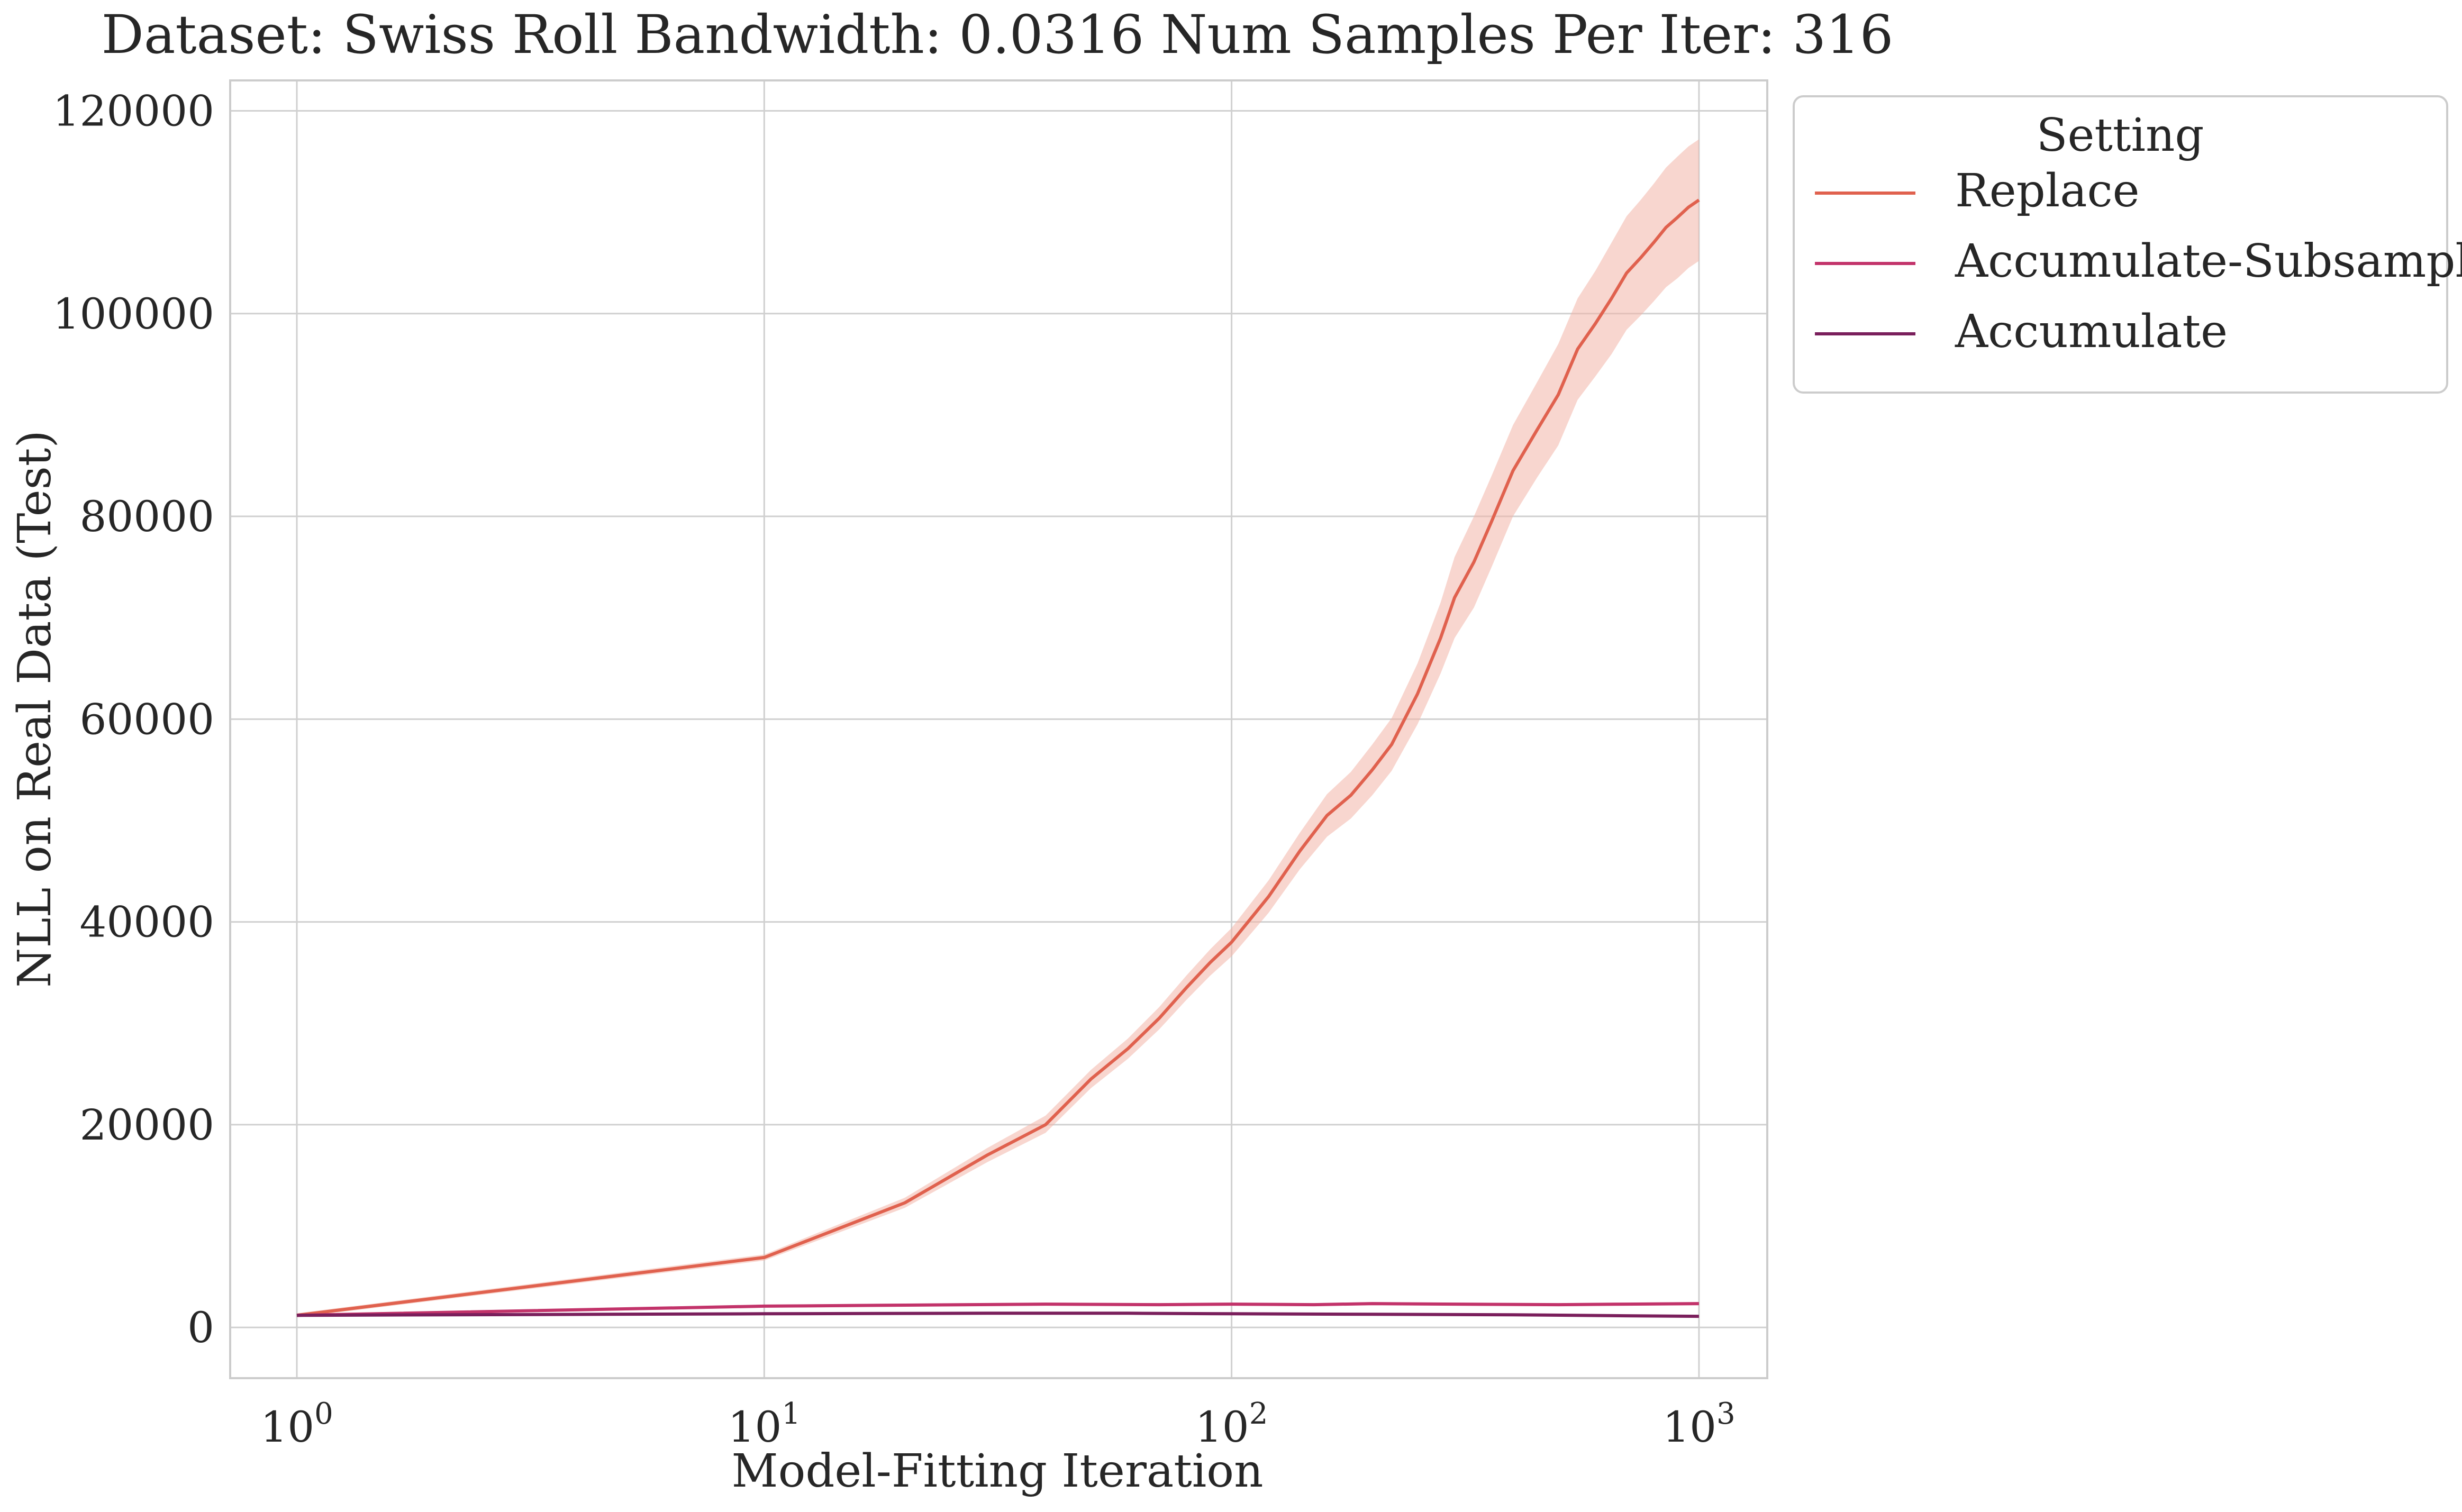 The height and width of the screenshot is (1512, 2462). Describe the element at coordinates (997, 1315) in the screenshot. I see `series-line-accumulate` at that location.